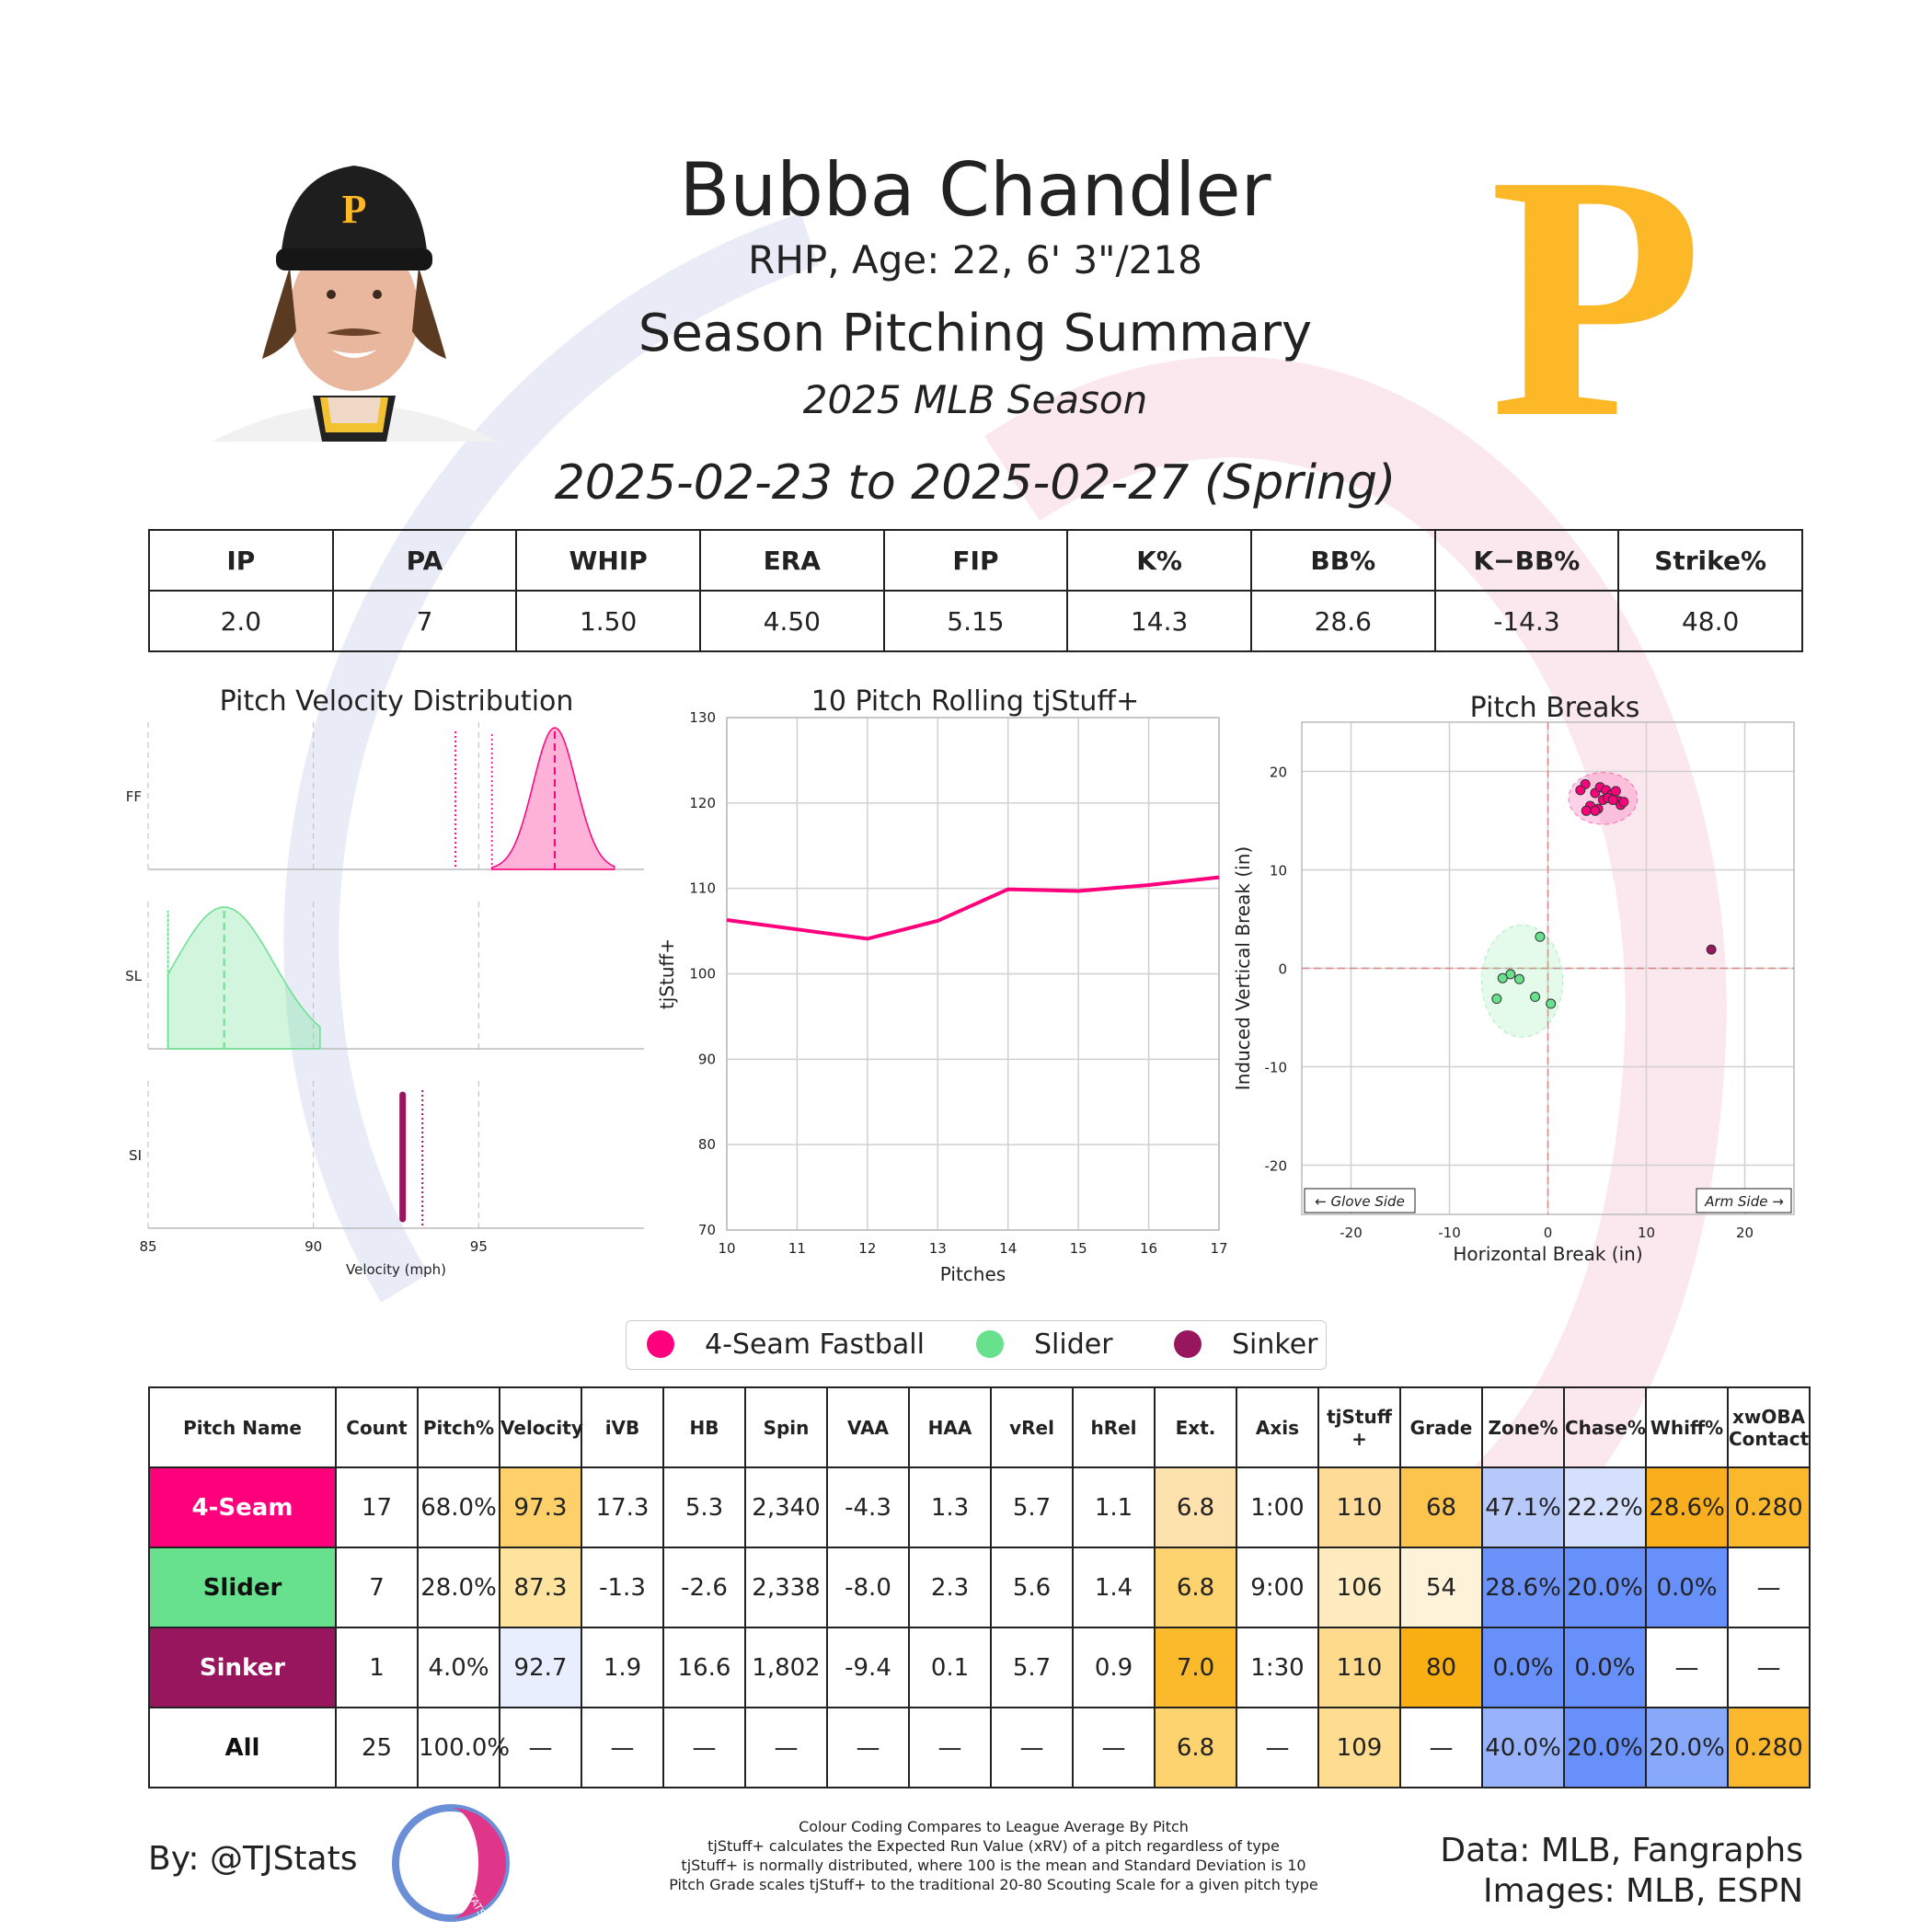 The height and width of the screenshot is (1932, 1932). I want to click on rolling-x-tick: 16, so click(1148, 1248).